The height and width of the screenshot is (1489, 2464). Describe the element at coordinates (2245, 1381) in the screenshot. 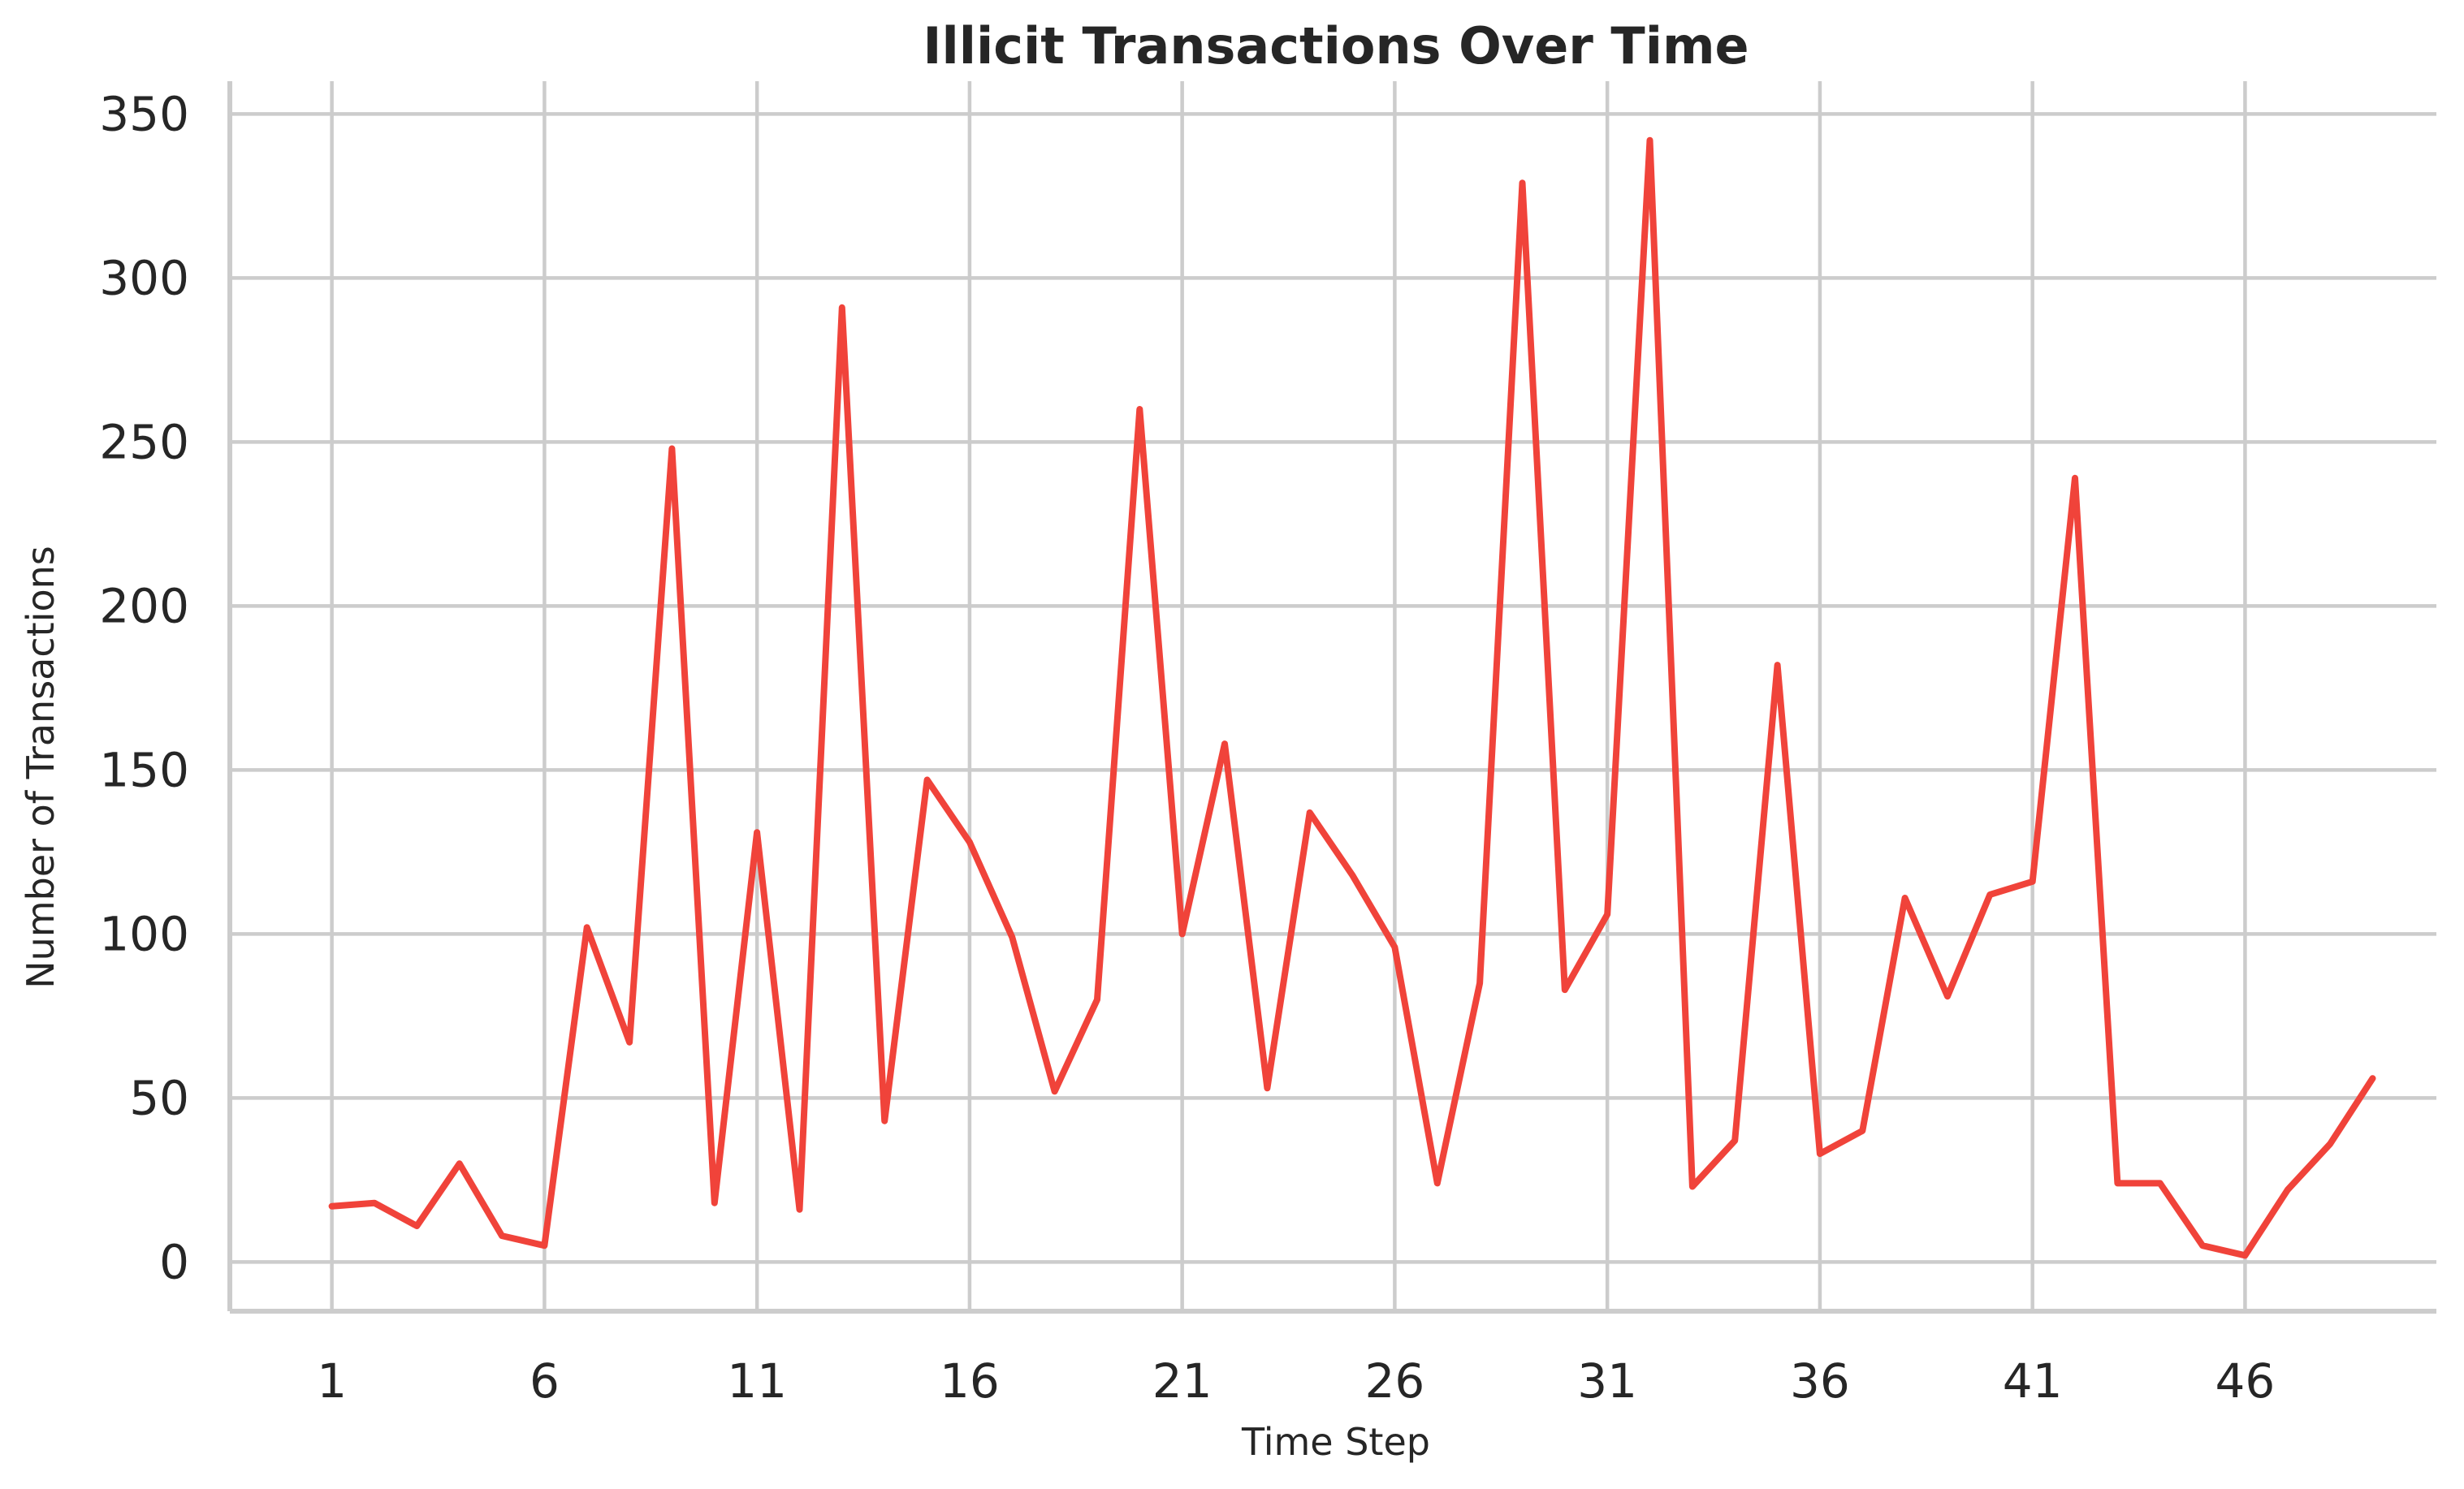

I see `x-tick-label-46: 46` at that location.